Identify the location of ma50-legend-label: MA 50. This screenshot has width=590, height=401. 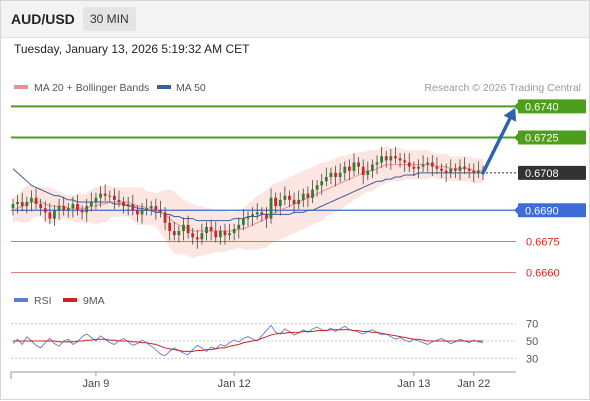
(191, 88).